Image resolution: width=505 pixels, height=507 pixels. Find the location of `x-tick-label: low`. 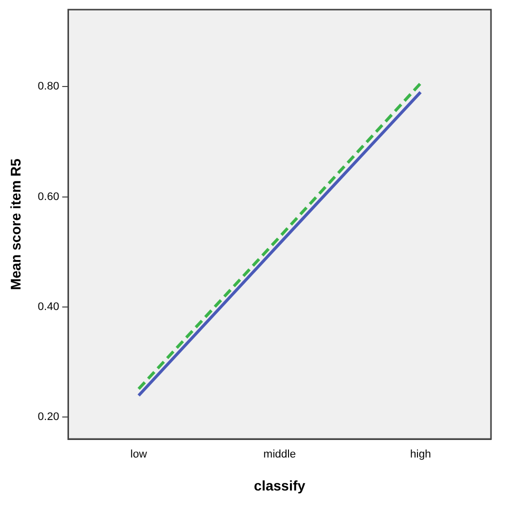

x-tick-label: low is located at coordinates (138, 454).